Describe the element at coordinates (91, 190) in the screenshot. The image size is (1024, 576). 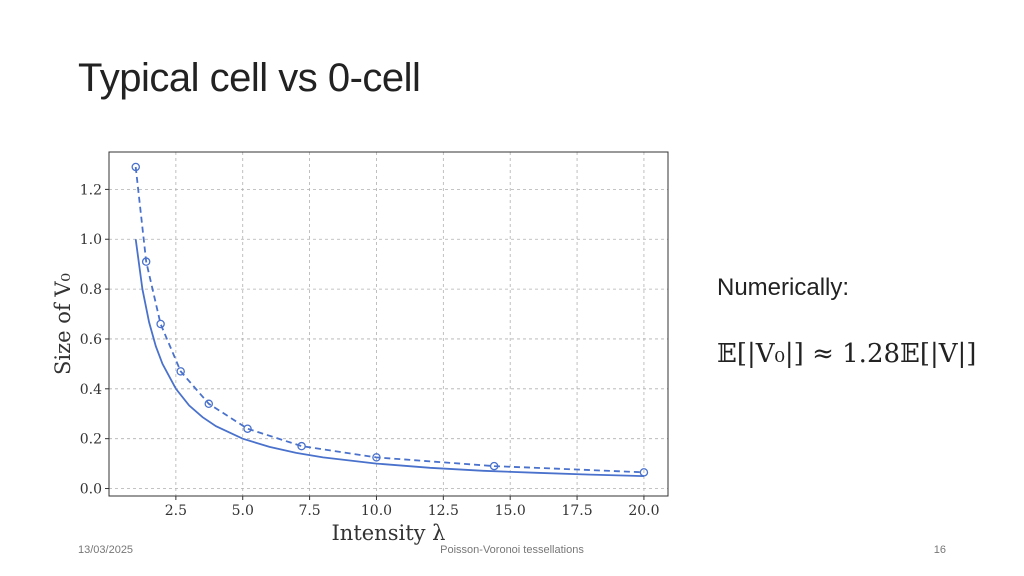
I see `y-tick-label: 1.2` at that location.